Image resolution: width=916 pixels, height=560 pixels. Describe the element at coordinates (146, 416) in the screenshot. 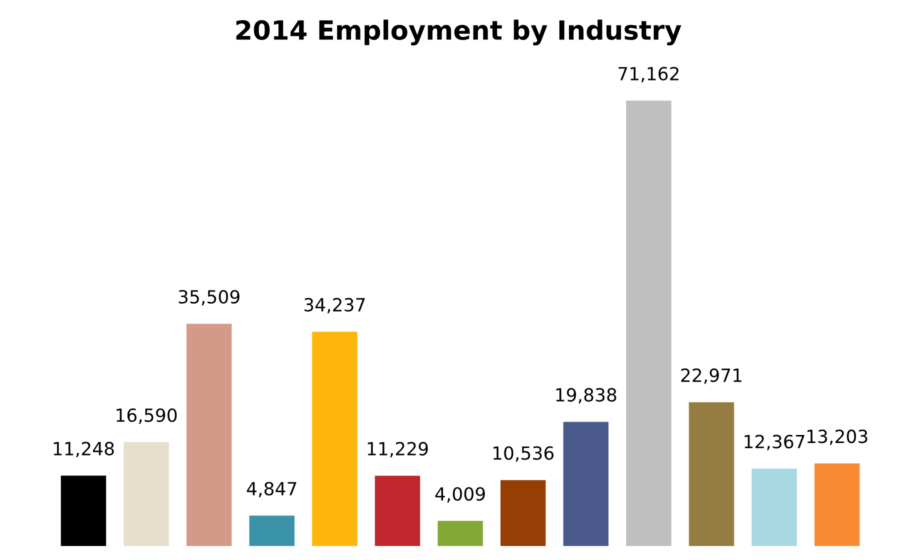

I see `data-label: 16,590` at that location.